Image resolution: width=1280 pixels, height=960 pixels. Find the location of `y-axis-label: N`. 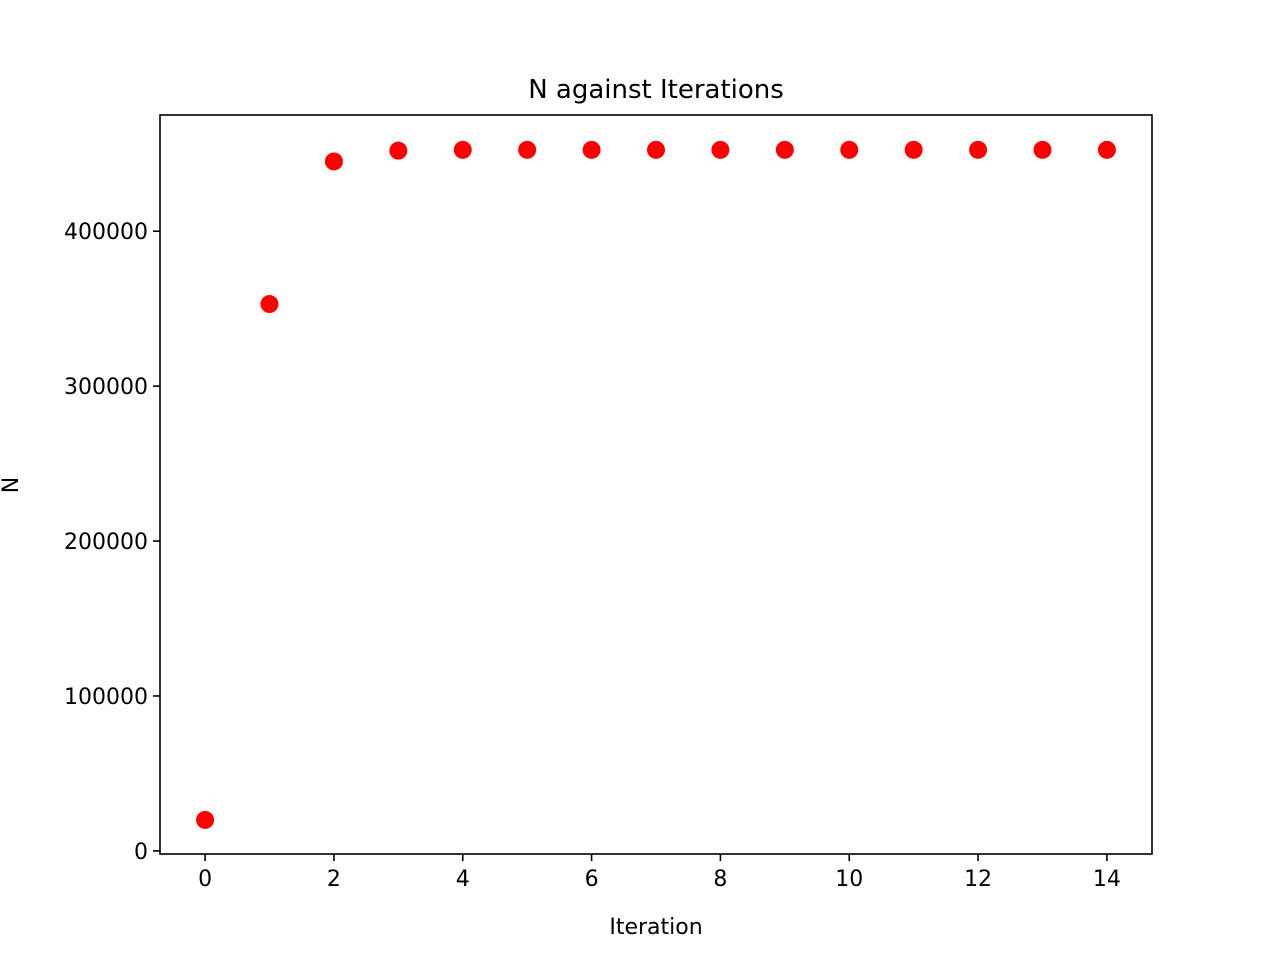

y-axis-label: N is located at coordinates (12, 485).